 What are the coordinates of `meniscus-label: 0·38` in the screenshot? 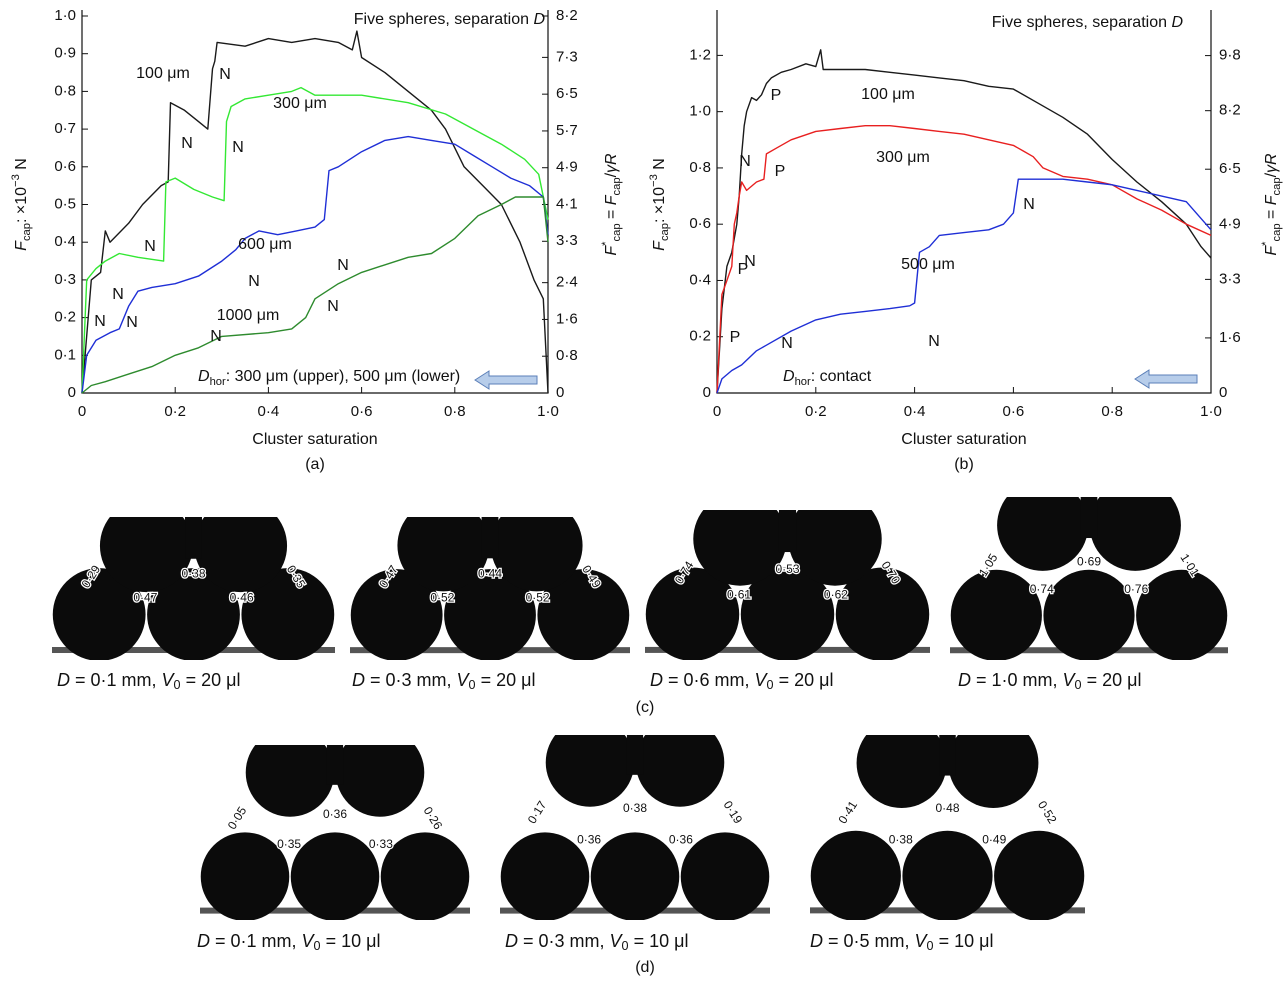 It's located at (901, 840).